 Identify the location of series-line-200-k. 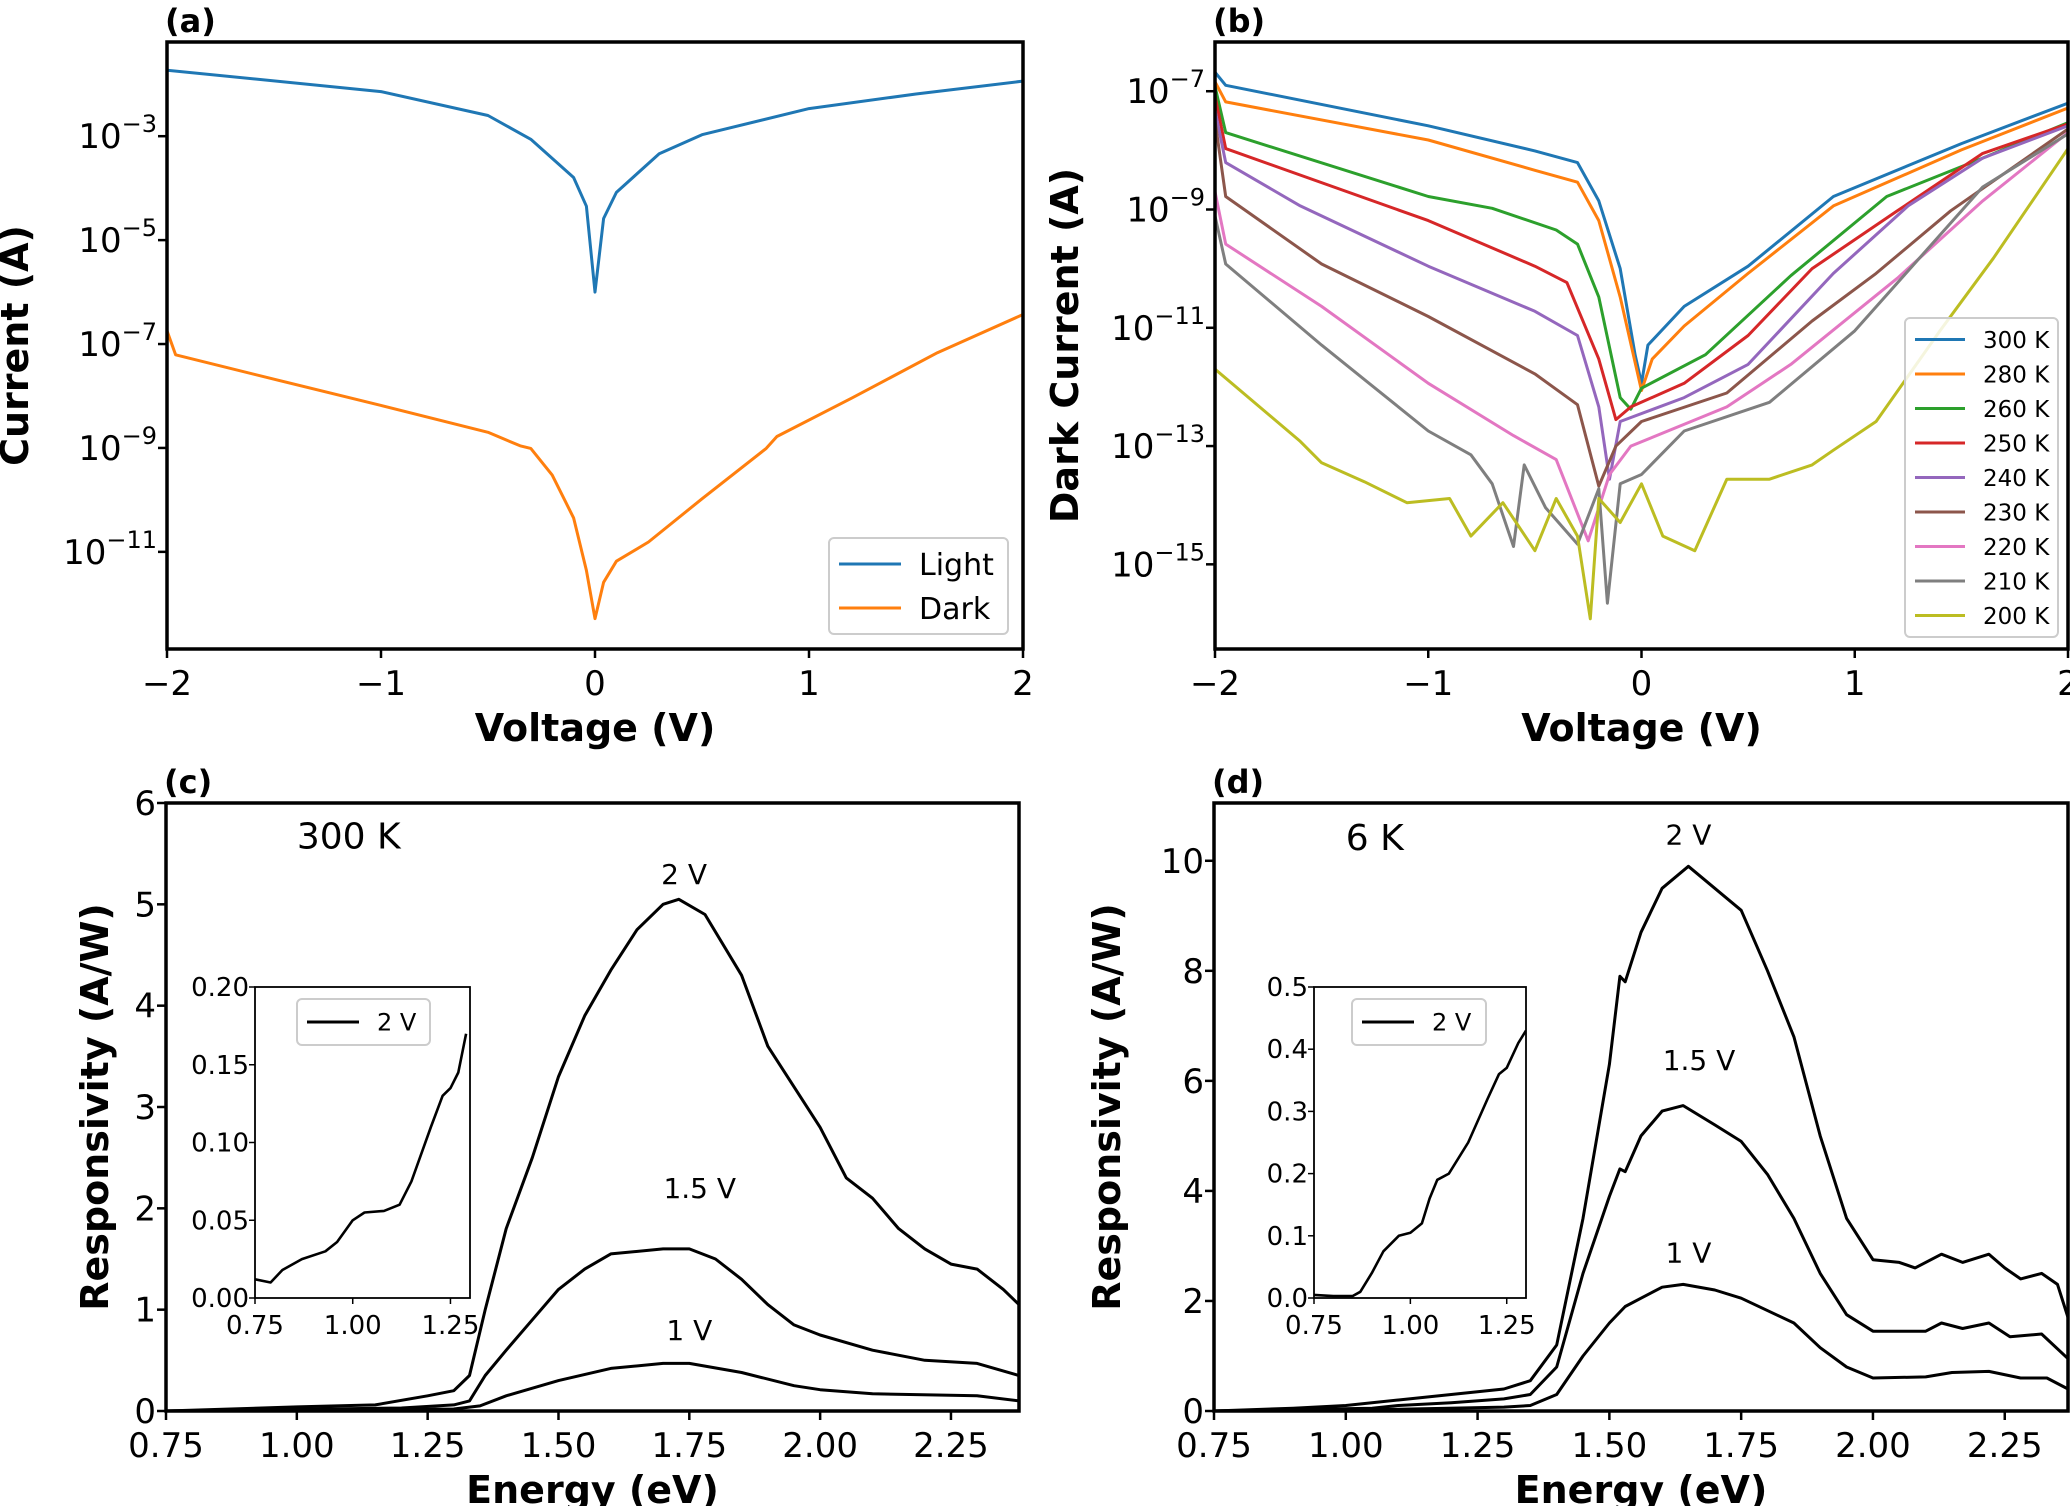
(1641, 384).